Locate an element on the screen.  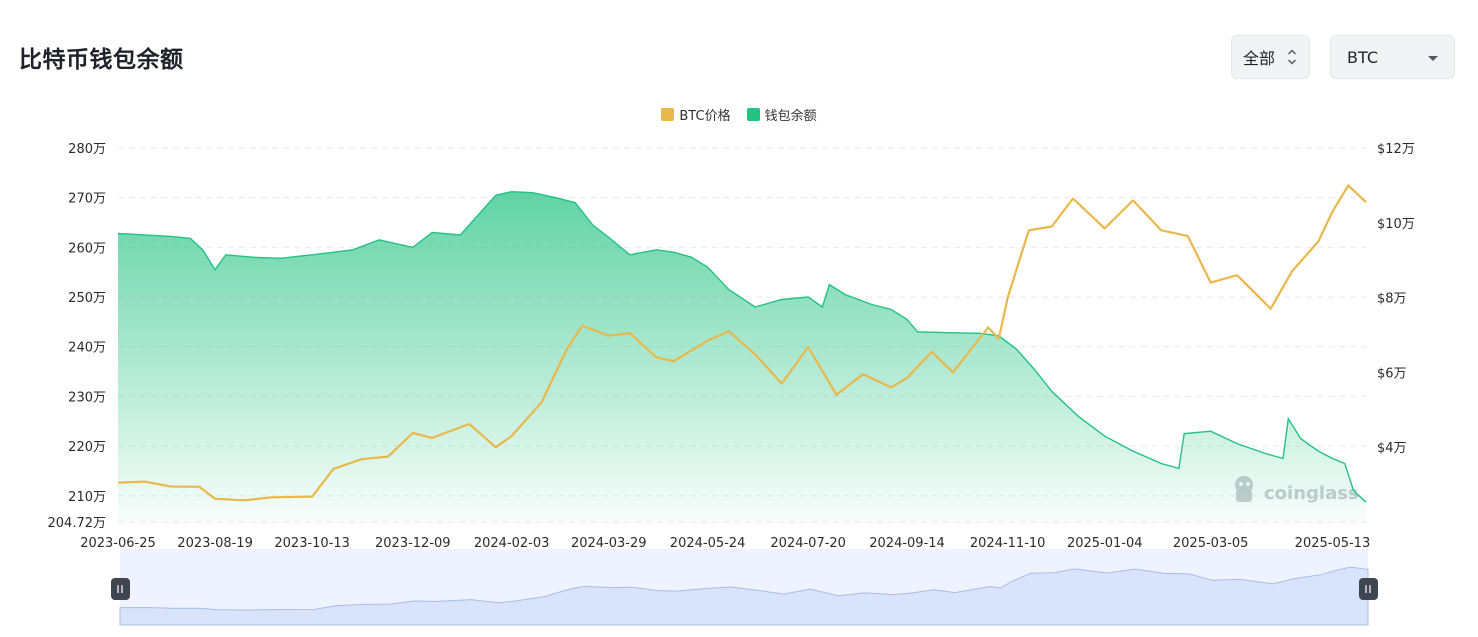
y-left-tick-label: 210万 is located at coordinates (87, 497).